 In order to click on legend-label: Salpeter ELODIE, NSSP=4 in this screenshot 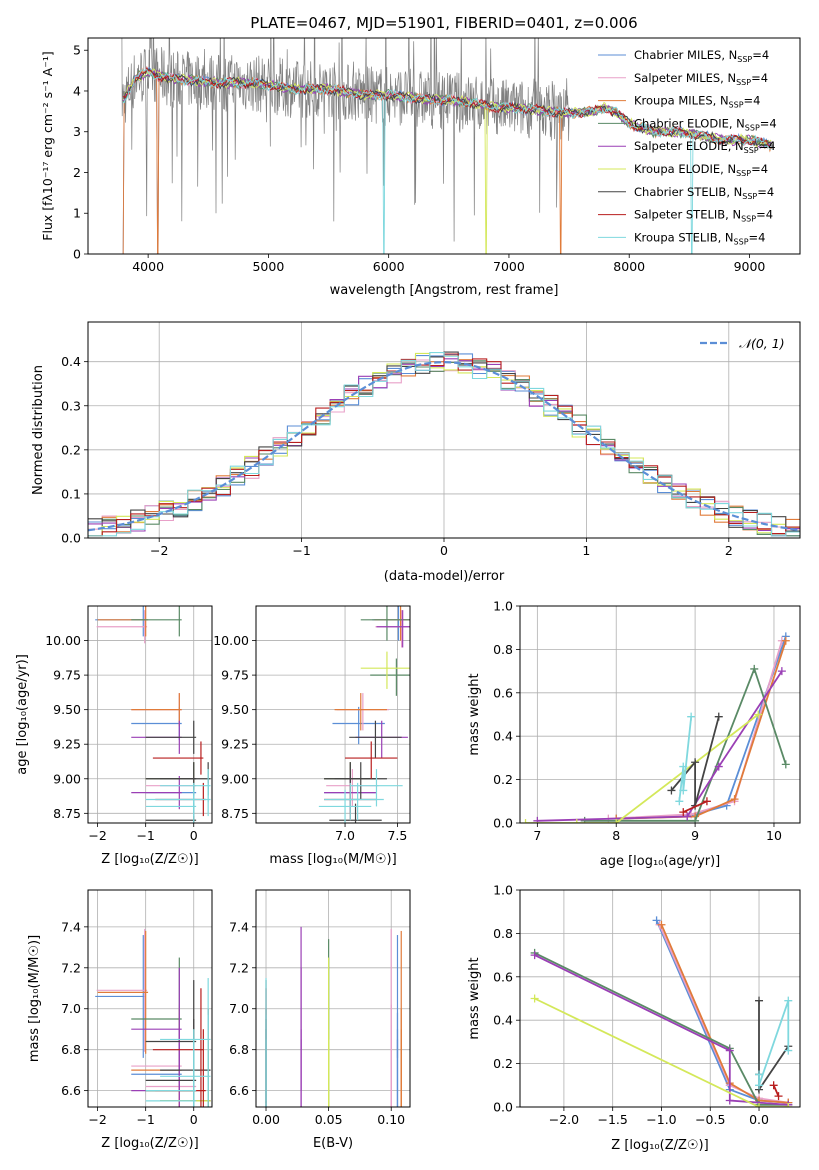, I will do `click(705, 147)`.